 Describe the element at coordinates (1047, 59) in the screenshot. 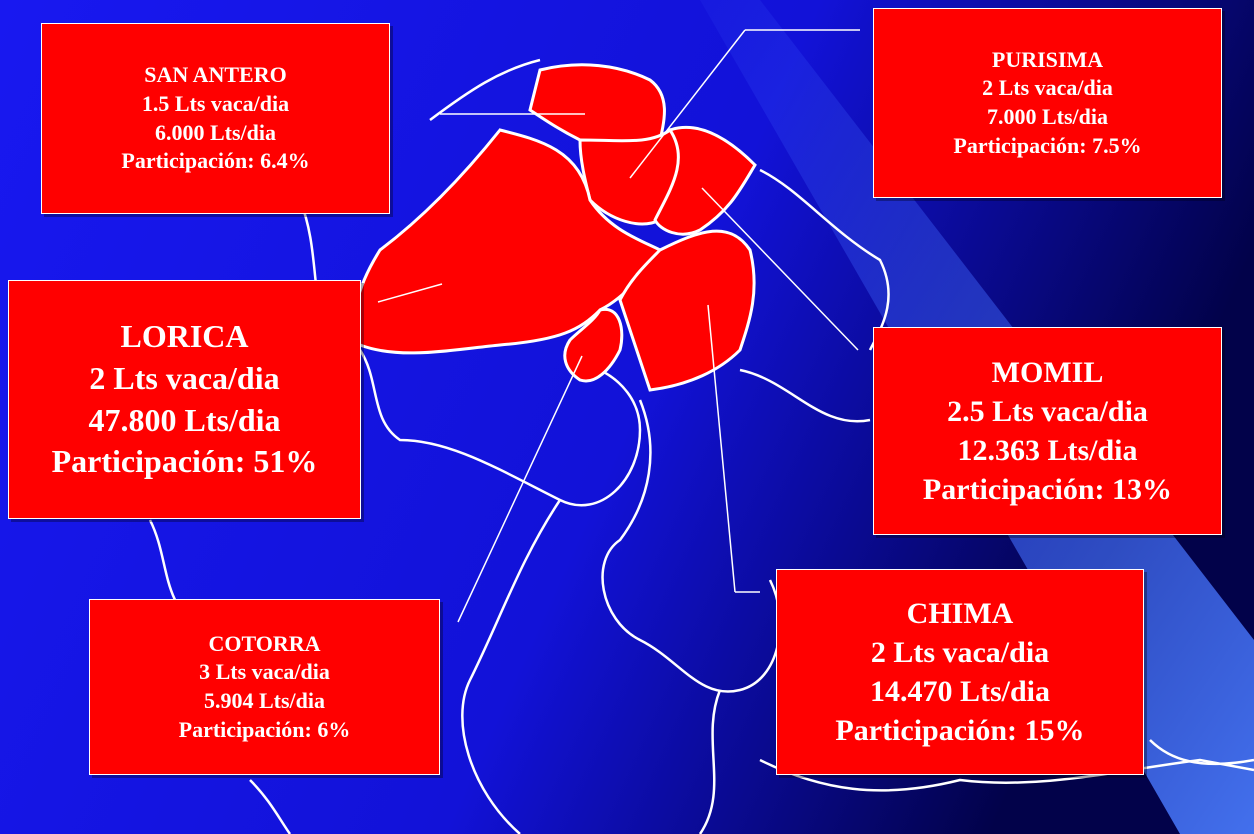

I see `municipality-name: PURISIMA` at that location.